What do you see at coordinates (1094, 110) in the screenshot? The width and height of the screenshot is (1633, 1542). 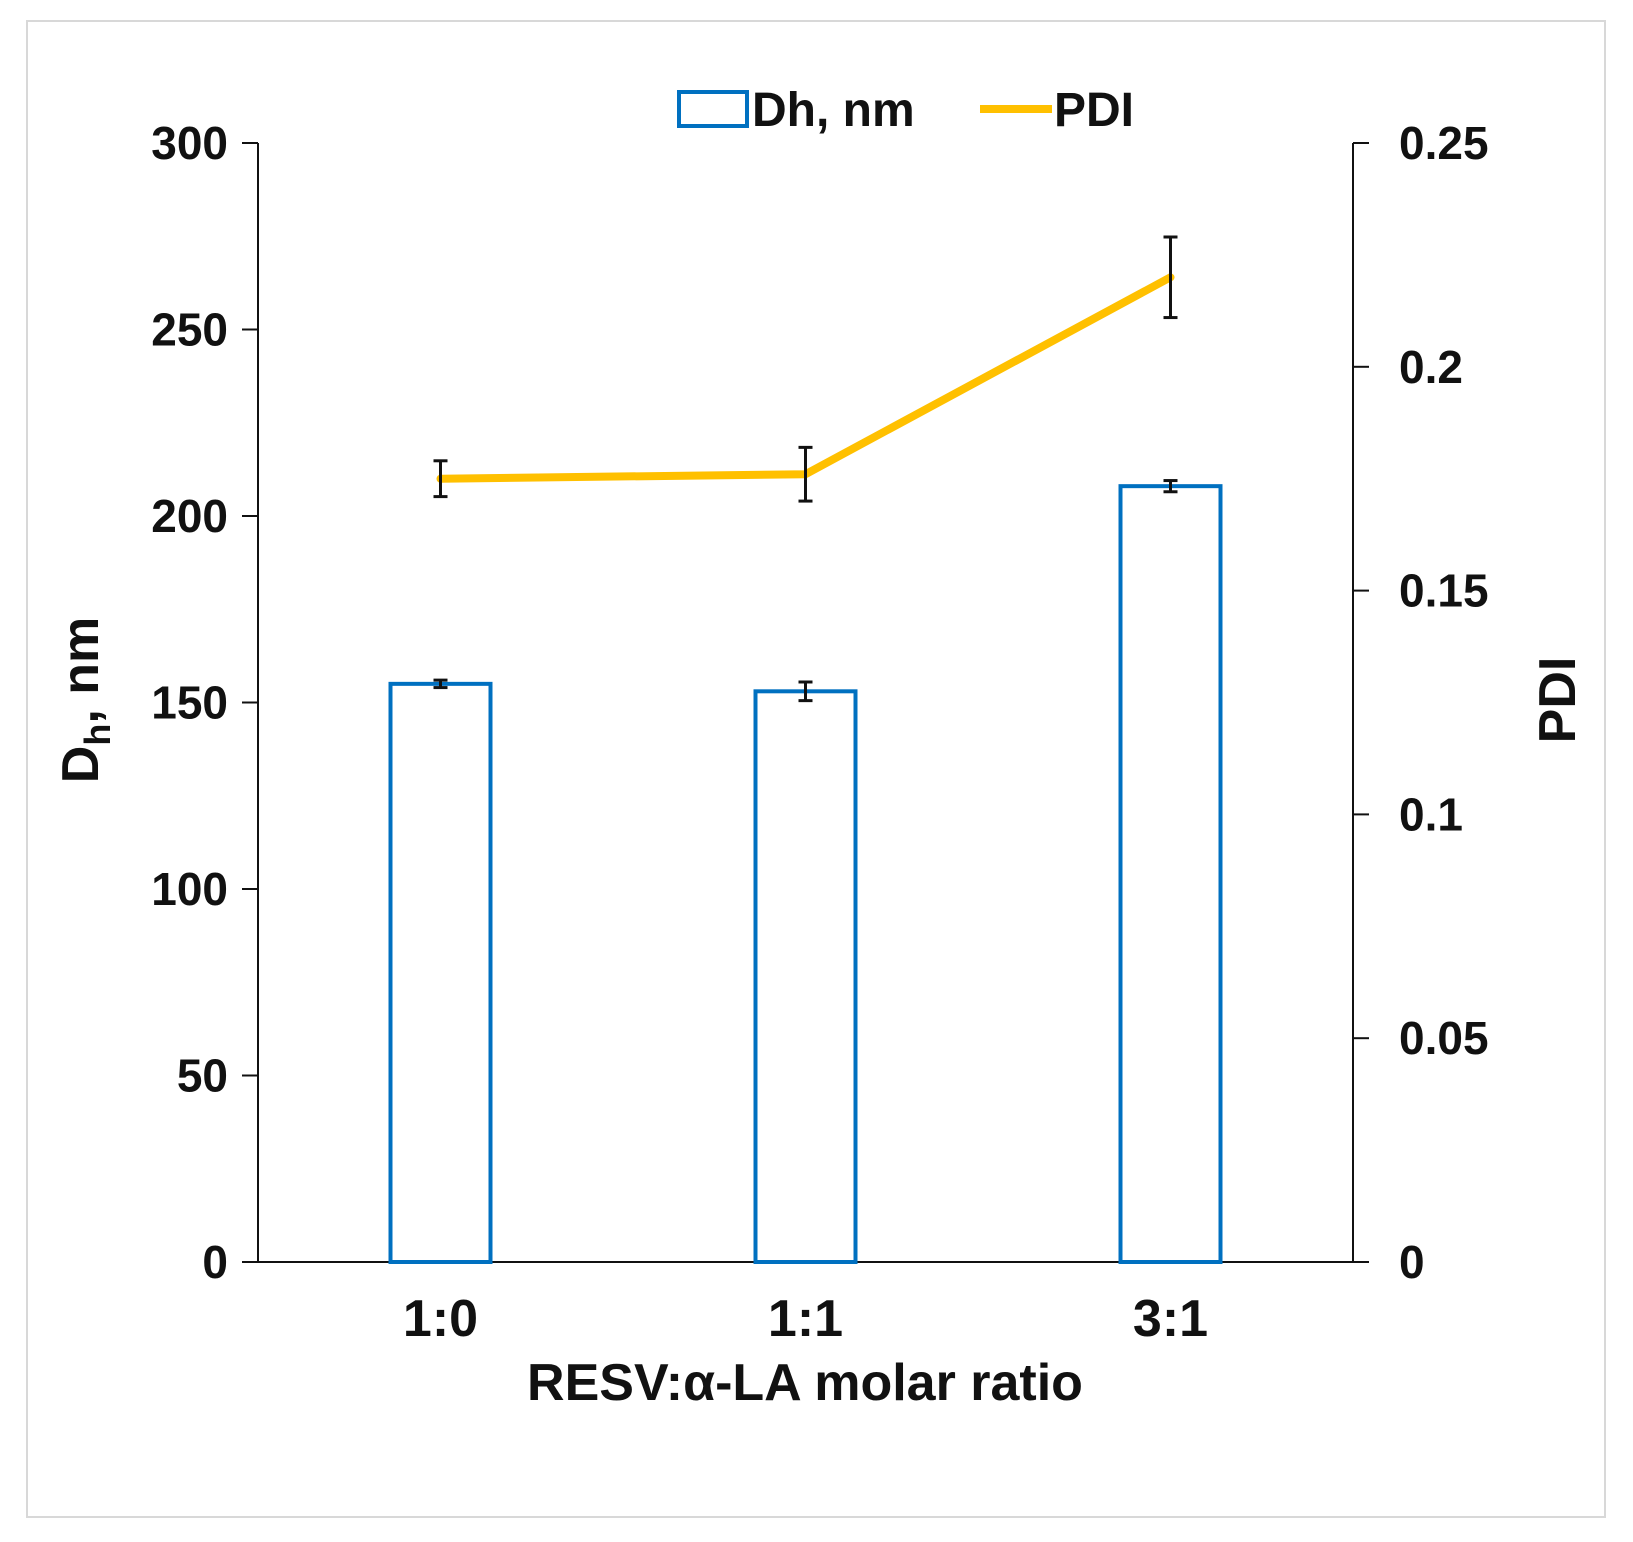 I see `legend-label-pdi: PDI` at bounding box center [1094, 110].